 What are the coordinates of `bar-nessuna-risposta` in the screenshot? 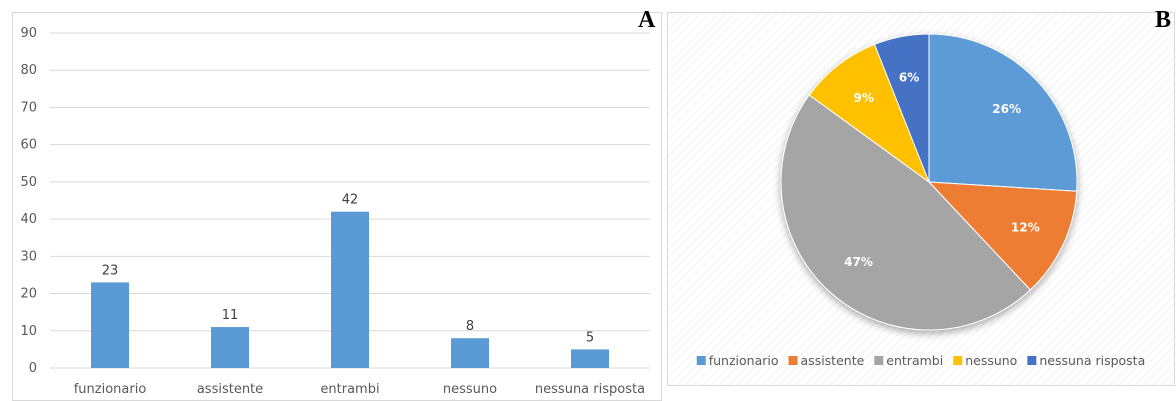 It's located at (590, 358).